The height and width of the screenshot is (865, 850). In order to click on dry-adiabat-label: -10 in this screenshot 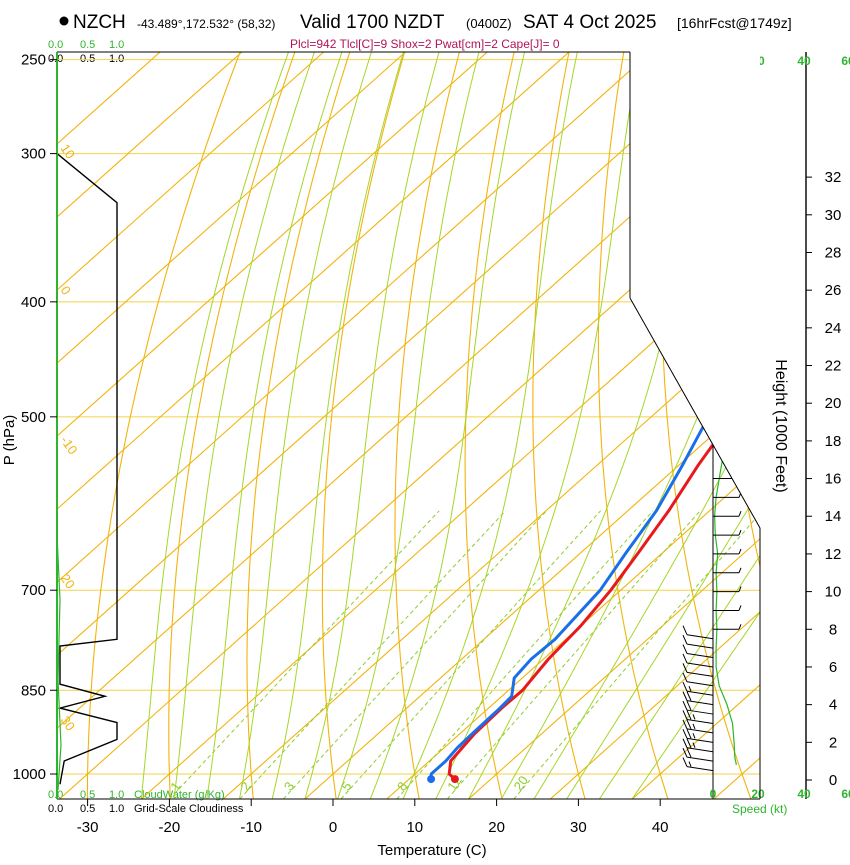, I will do `click(69, 445)`.